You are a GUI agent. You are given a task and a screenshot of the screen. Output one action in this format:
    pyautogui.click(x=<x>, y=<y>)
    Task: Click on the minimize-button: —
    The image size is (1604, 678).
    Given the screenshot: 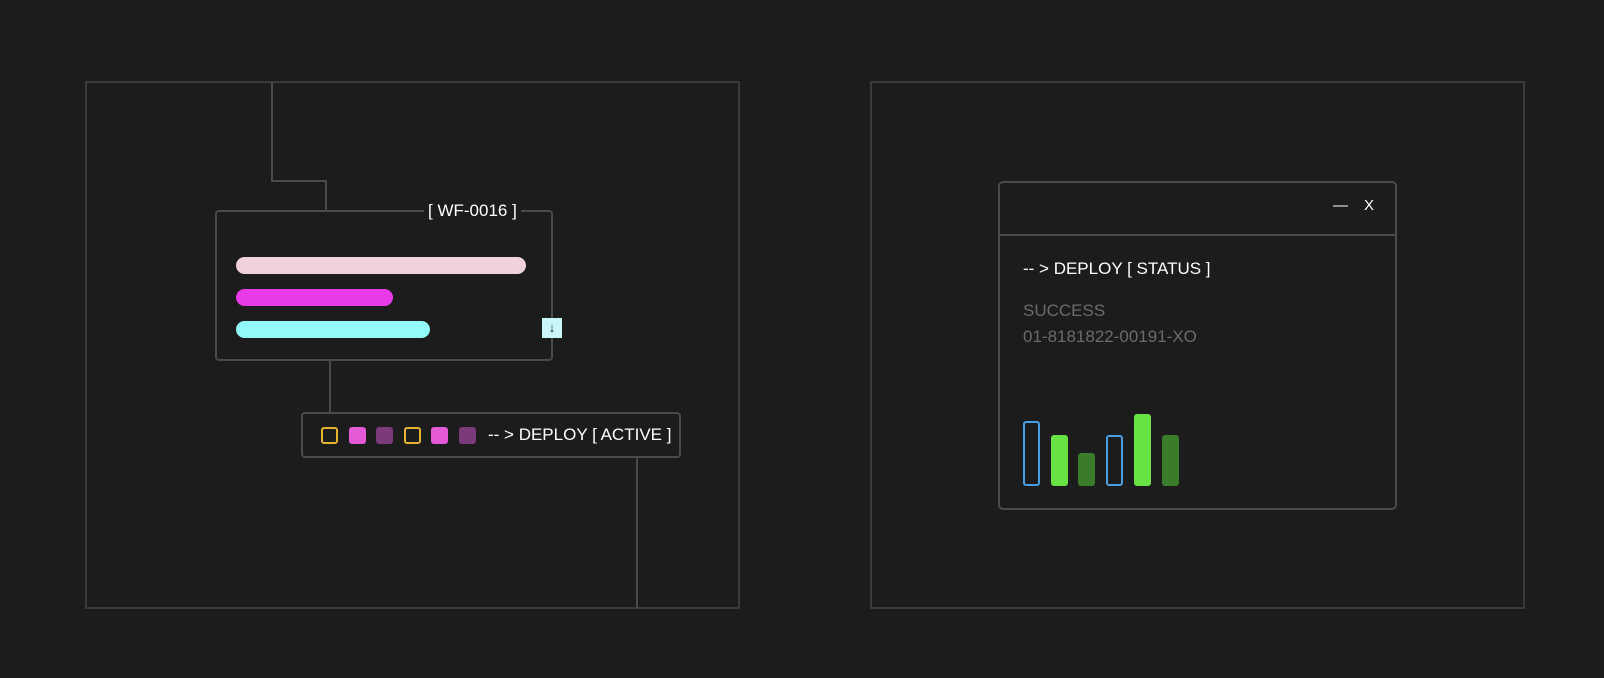 What is the action you would take?
    pyautogui.click(x=1340, y=205)
    